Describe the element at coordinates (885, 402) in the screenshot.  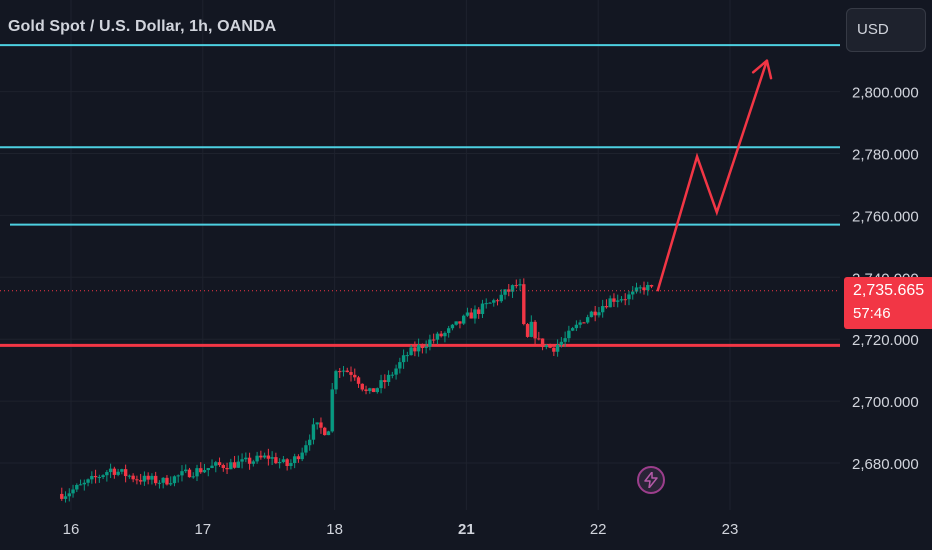
I see `y-tick-label: 2,700.000` at that location.